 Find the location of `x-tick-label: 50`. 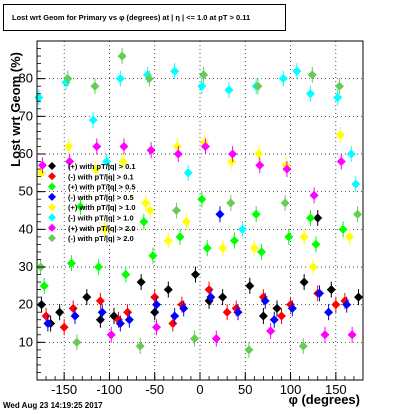

x-tick-label: 50 is located at coordinates (245, 389).